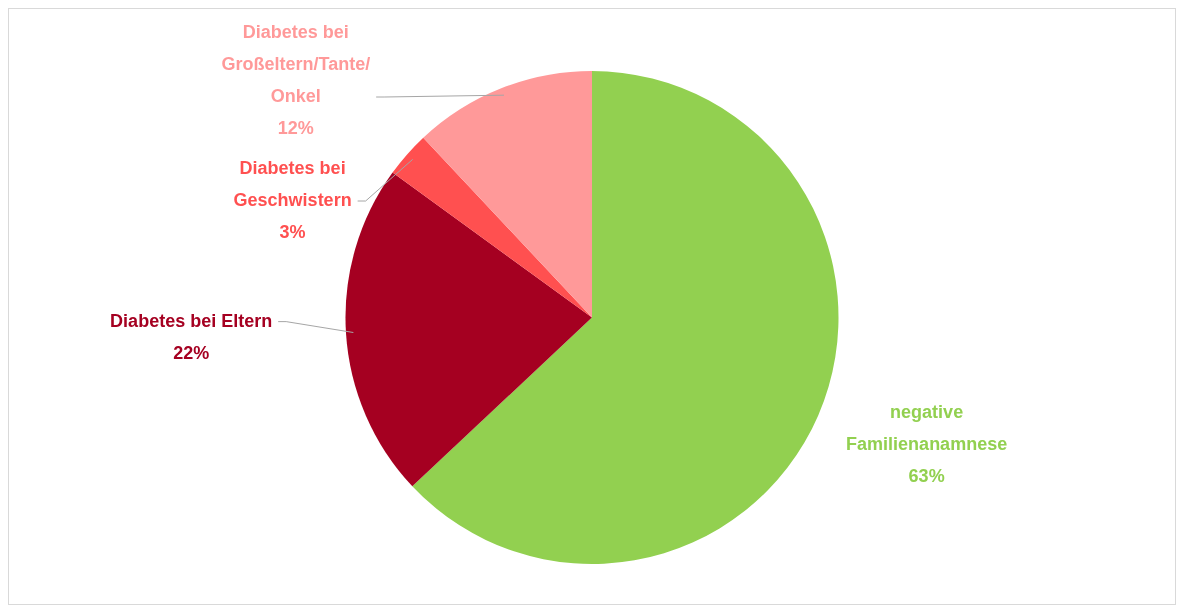  What do you see at coordinates (292, 183) in the screenshot?
I see `slice-label: Diabetes bei Geschwistern` at bounding box center [292, 183].